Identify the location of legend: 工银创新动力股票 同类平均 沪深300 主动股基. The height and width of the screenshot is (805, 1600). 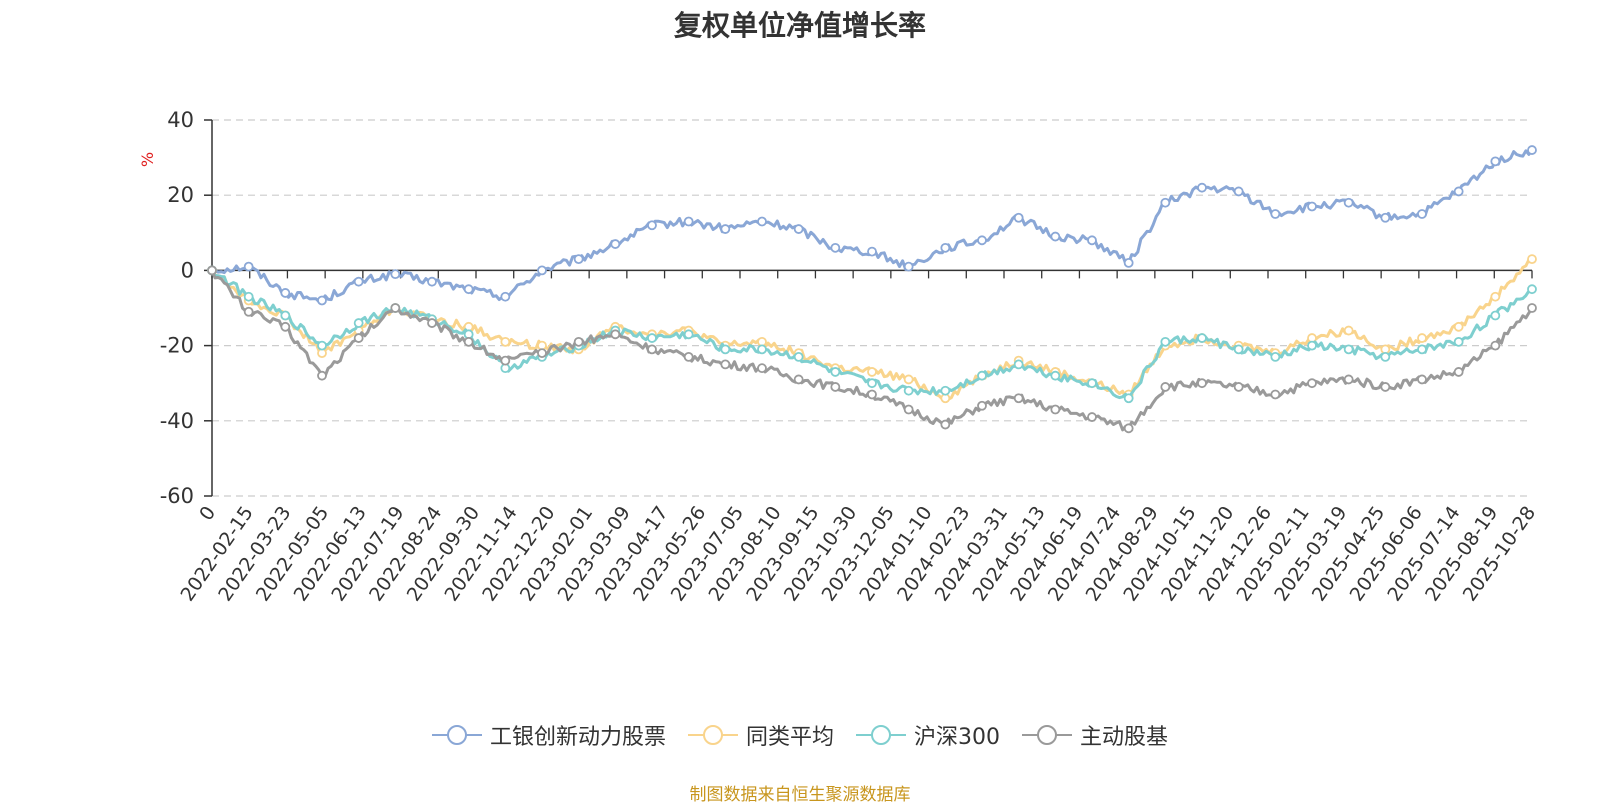
(800, 735).